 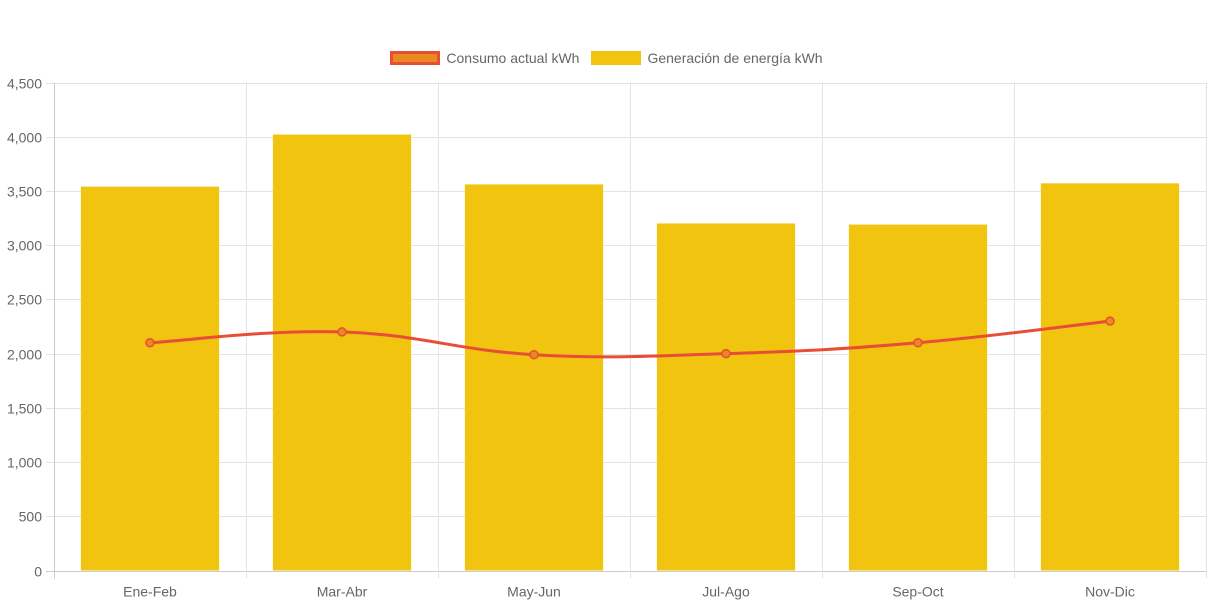 What do you see at coordinates (24, 300) in the screenshot?
I see `y-tick-label: 2,500` at bounding box center [24, 300].